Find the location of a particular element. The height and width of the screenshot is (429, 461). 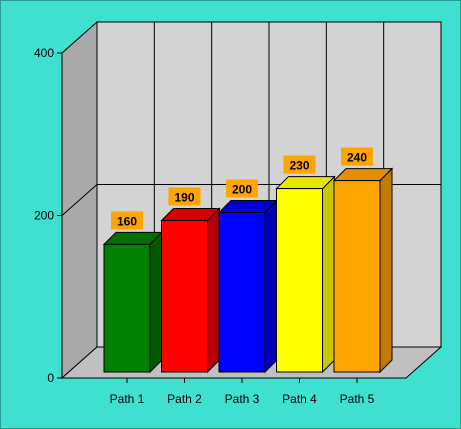

grid-line-h-side is located at coordinates (79, 200).